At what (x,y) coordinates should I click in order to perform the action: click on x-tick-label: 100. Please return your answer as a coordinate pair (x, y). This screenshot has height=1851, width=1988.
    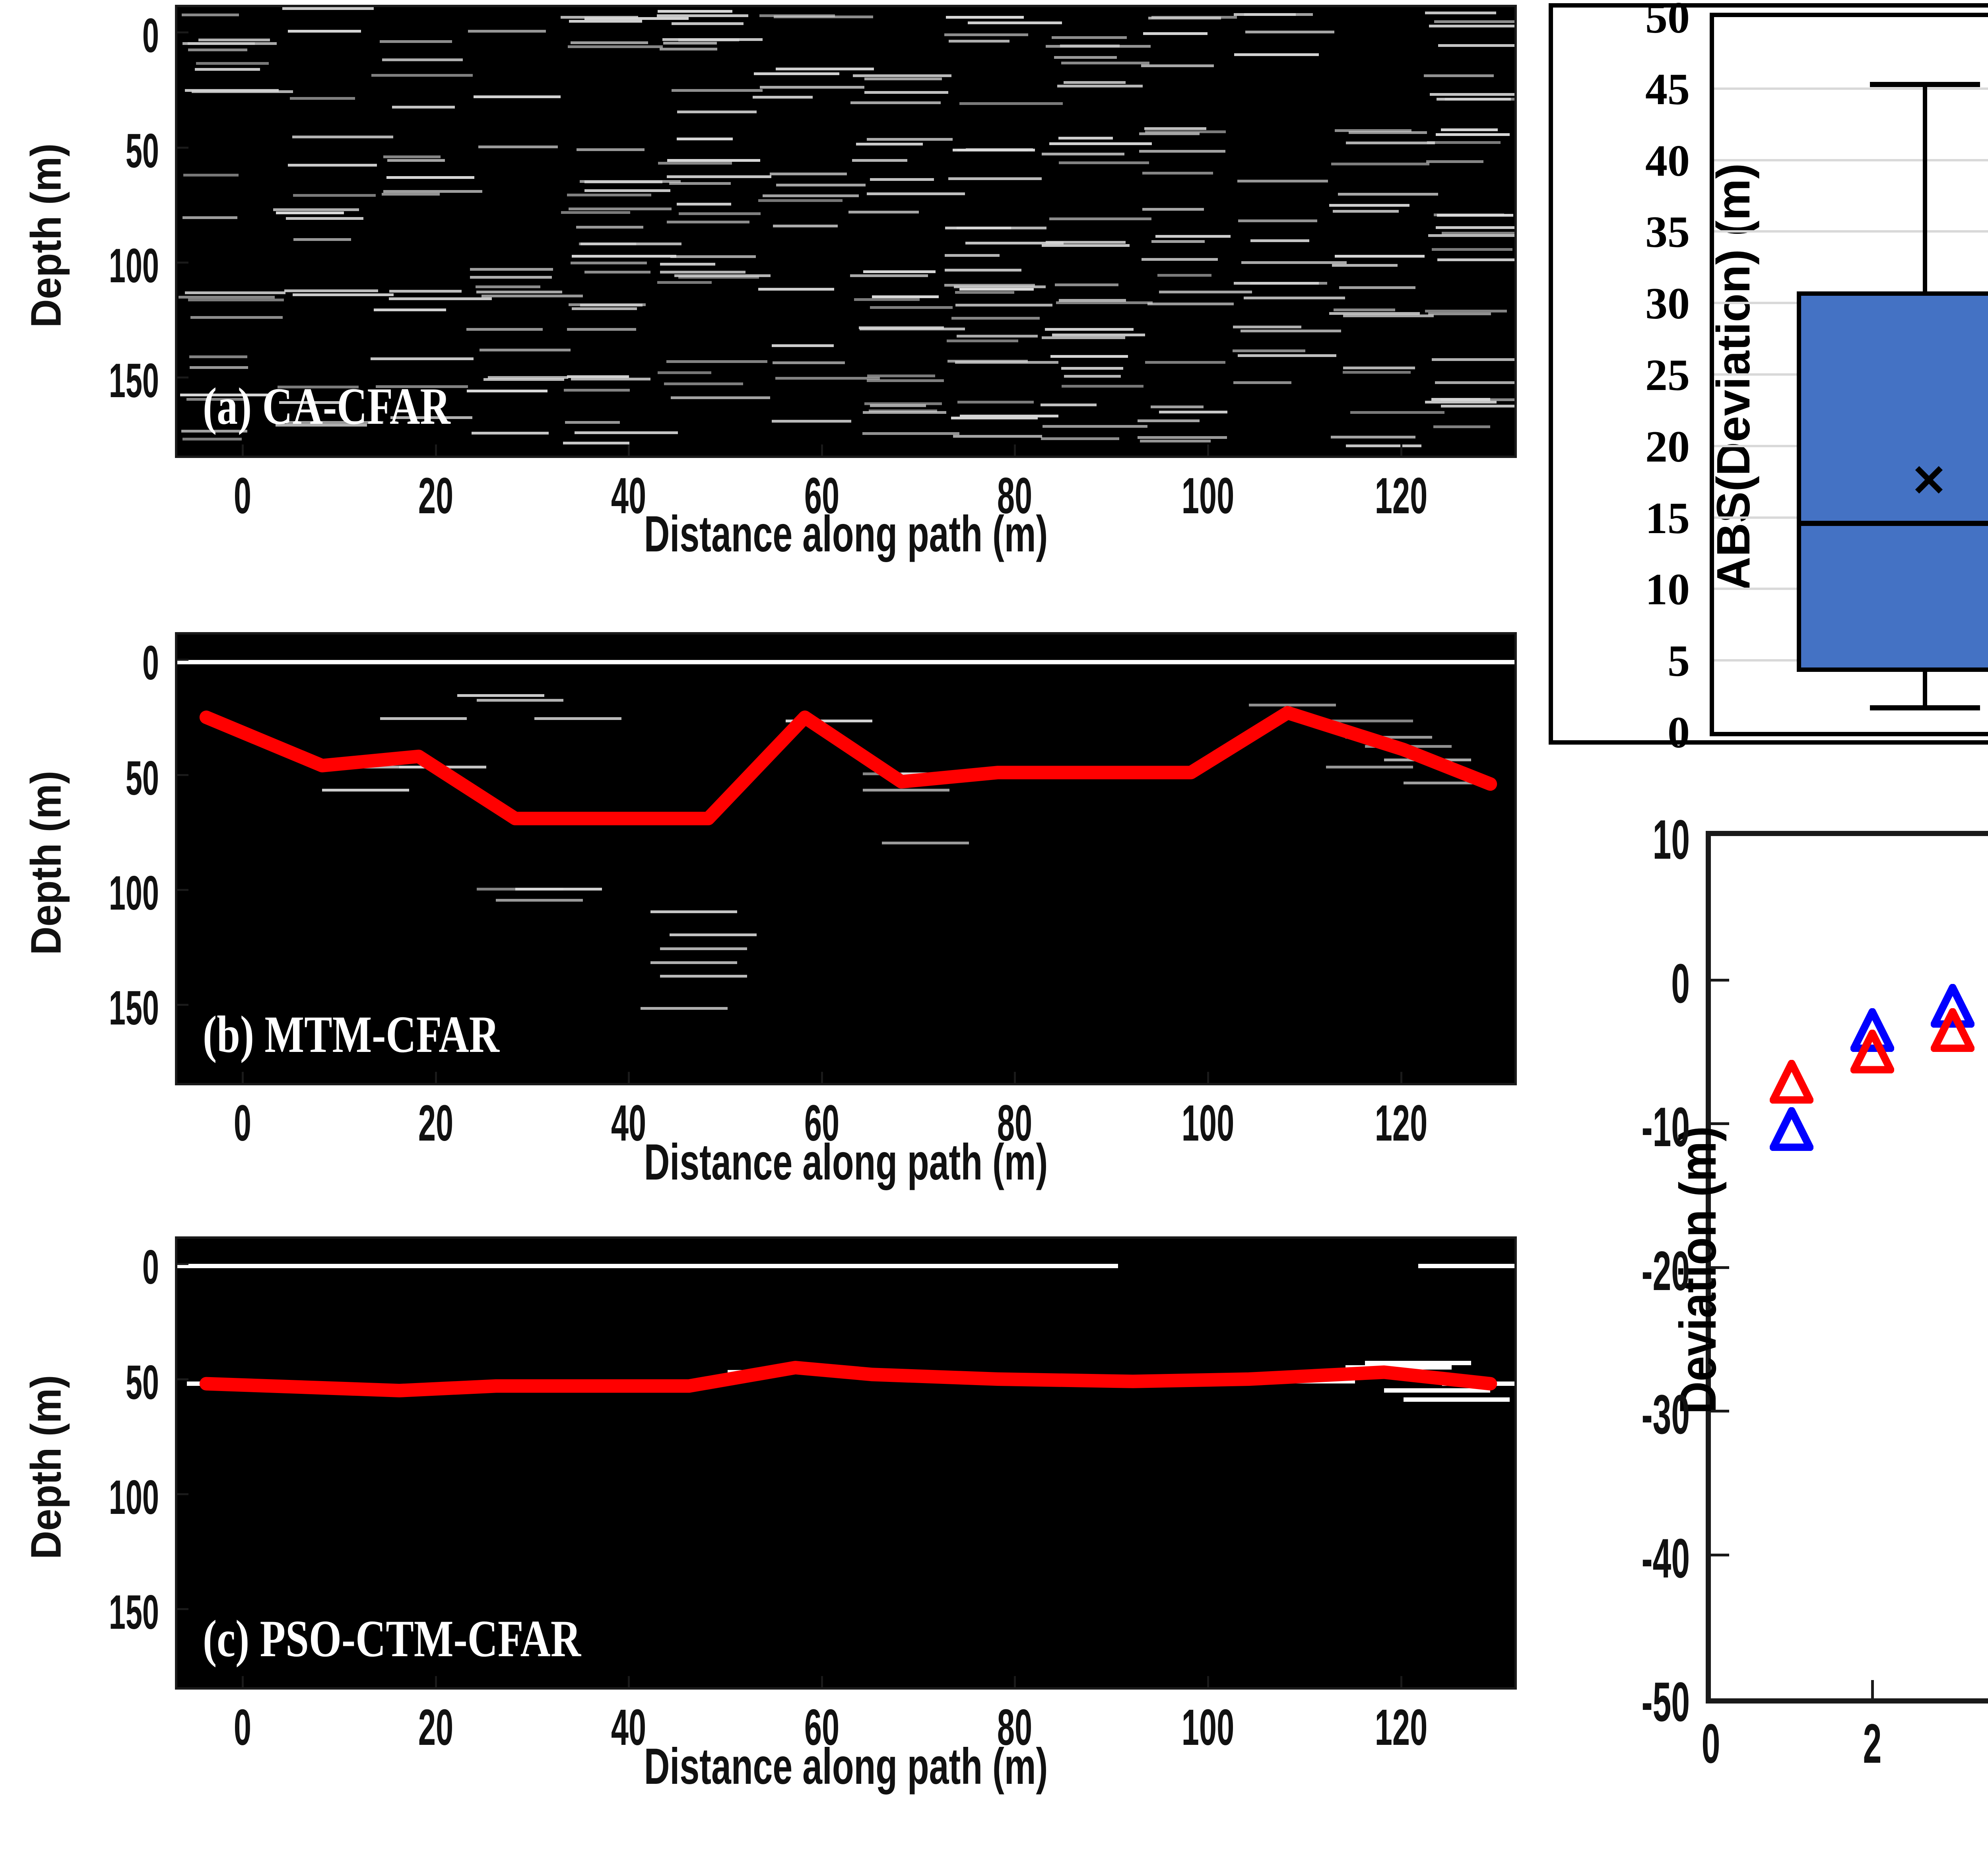
    Looking at the image, I should click on (1208, 496).